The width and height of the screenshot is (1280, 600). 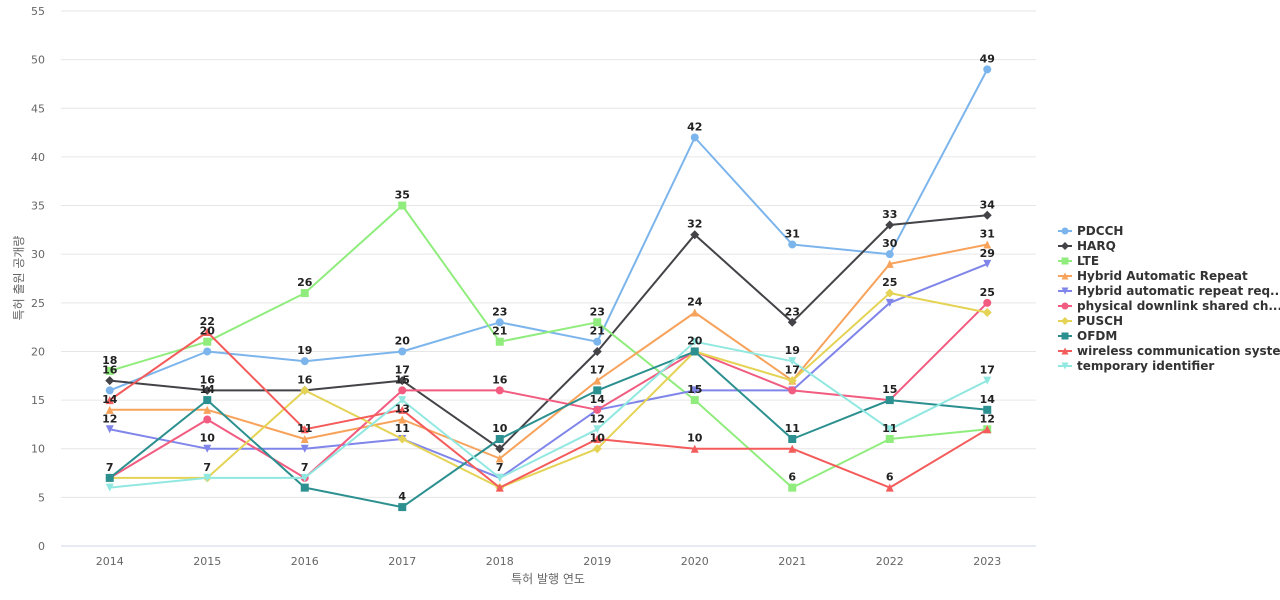 What do you see at coordinates (695, 561) in the screenshot?
I see `x-tick-label: 2020` at bounding box center [695, 561].